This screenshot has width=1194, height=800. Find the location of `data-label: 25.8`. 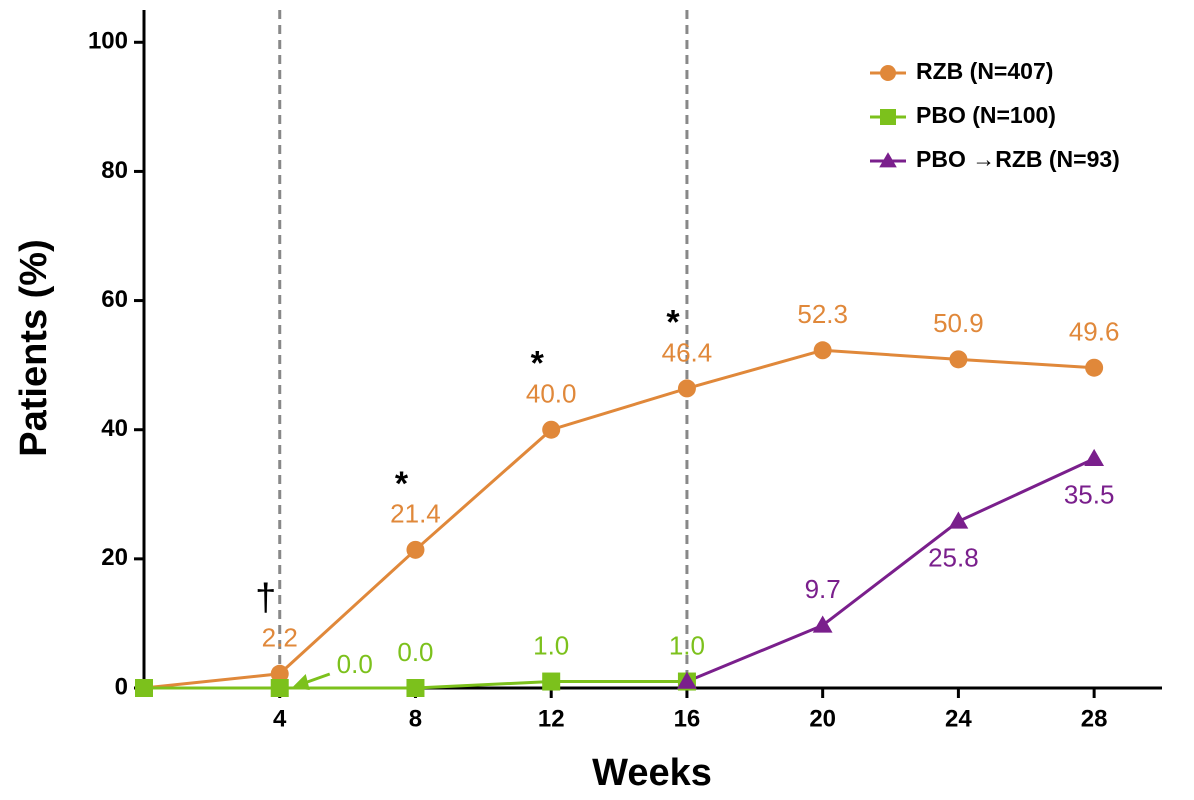

data-label: 25.8 is located at coordinates (953, 557).